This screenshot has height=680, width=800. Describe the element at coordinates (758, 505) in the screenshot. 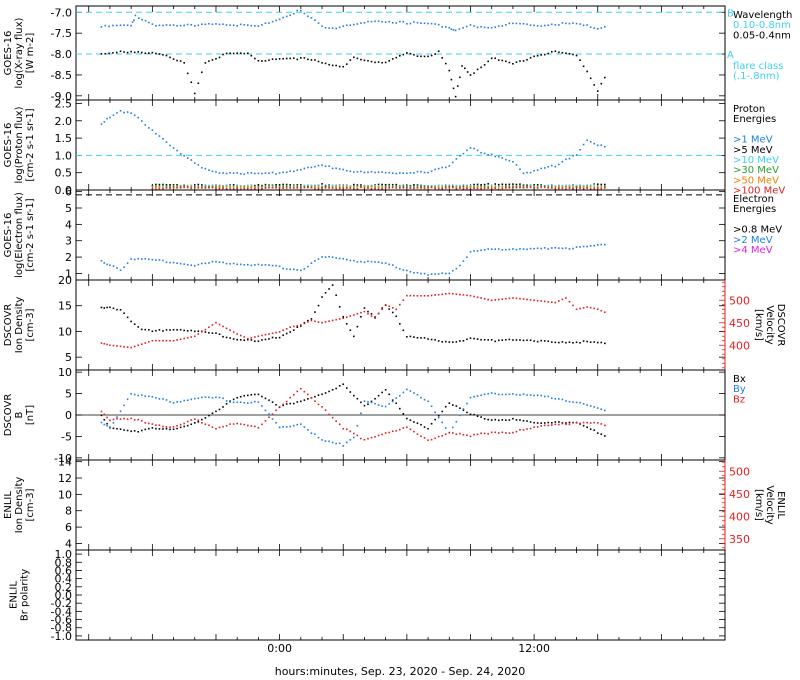

I see `right-axis-label-line: [km/s]` at that location.